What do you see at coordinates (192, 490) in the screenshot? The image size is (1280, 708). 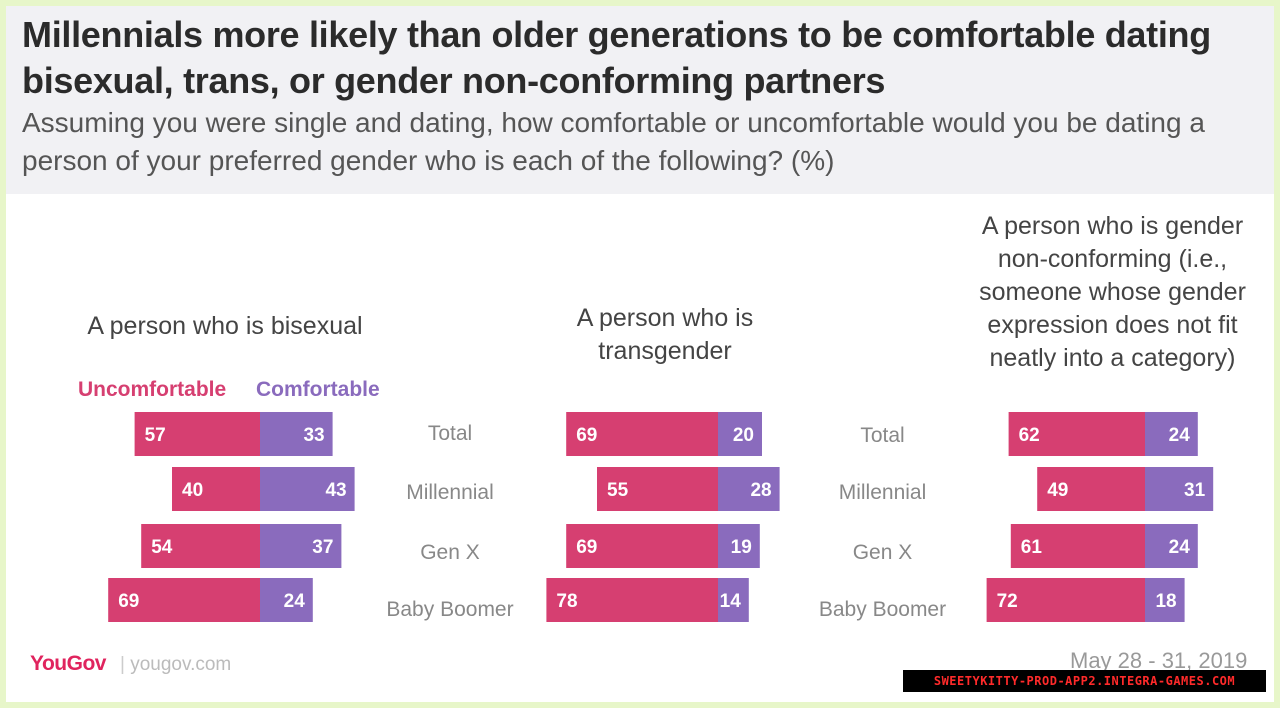 I see `value-label-uncomfortable-millennial: 40` at bounding box center [192, 490].